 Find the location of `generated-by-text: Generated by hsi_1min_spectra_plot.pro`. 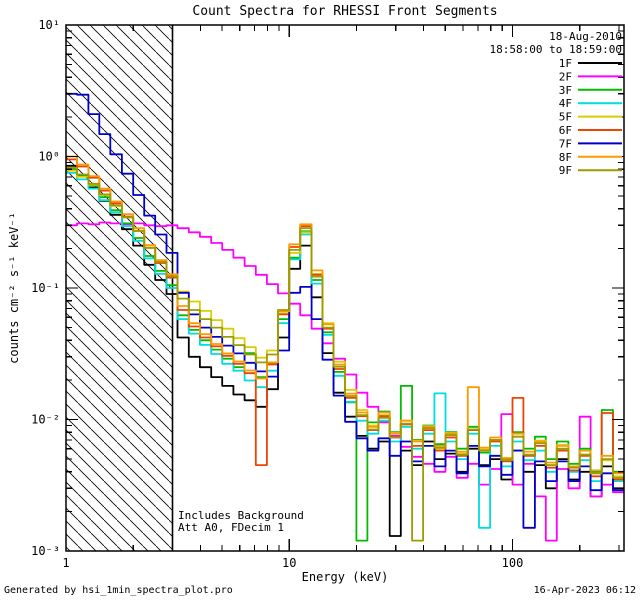

generated-by-text: Generated by hsi_1min_spectra_plot.pro is located at coordinates (118, 590).